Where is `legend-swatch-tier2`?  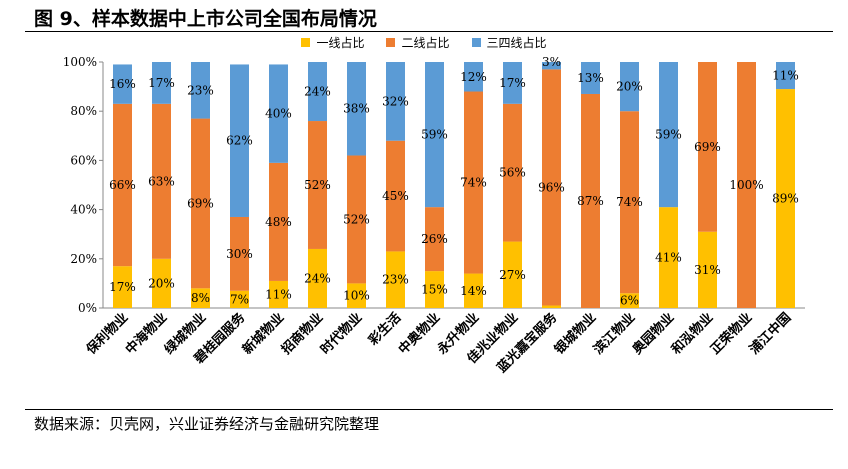 legend-swatch-tier2 is located at coordinates (391, 42).